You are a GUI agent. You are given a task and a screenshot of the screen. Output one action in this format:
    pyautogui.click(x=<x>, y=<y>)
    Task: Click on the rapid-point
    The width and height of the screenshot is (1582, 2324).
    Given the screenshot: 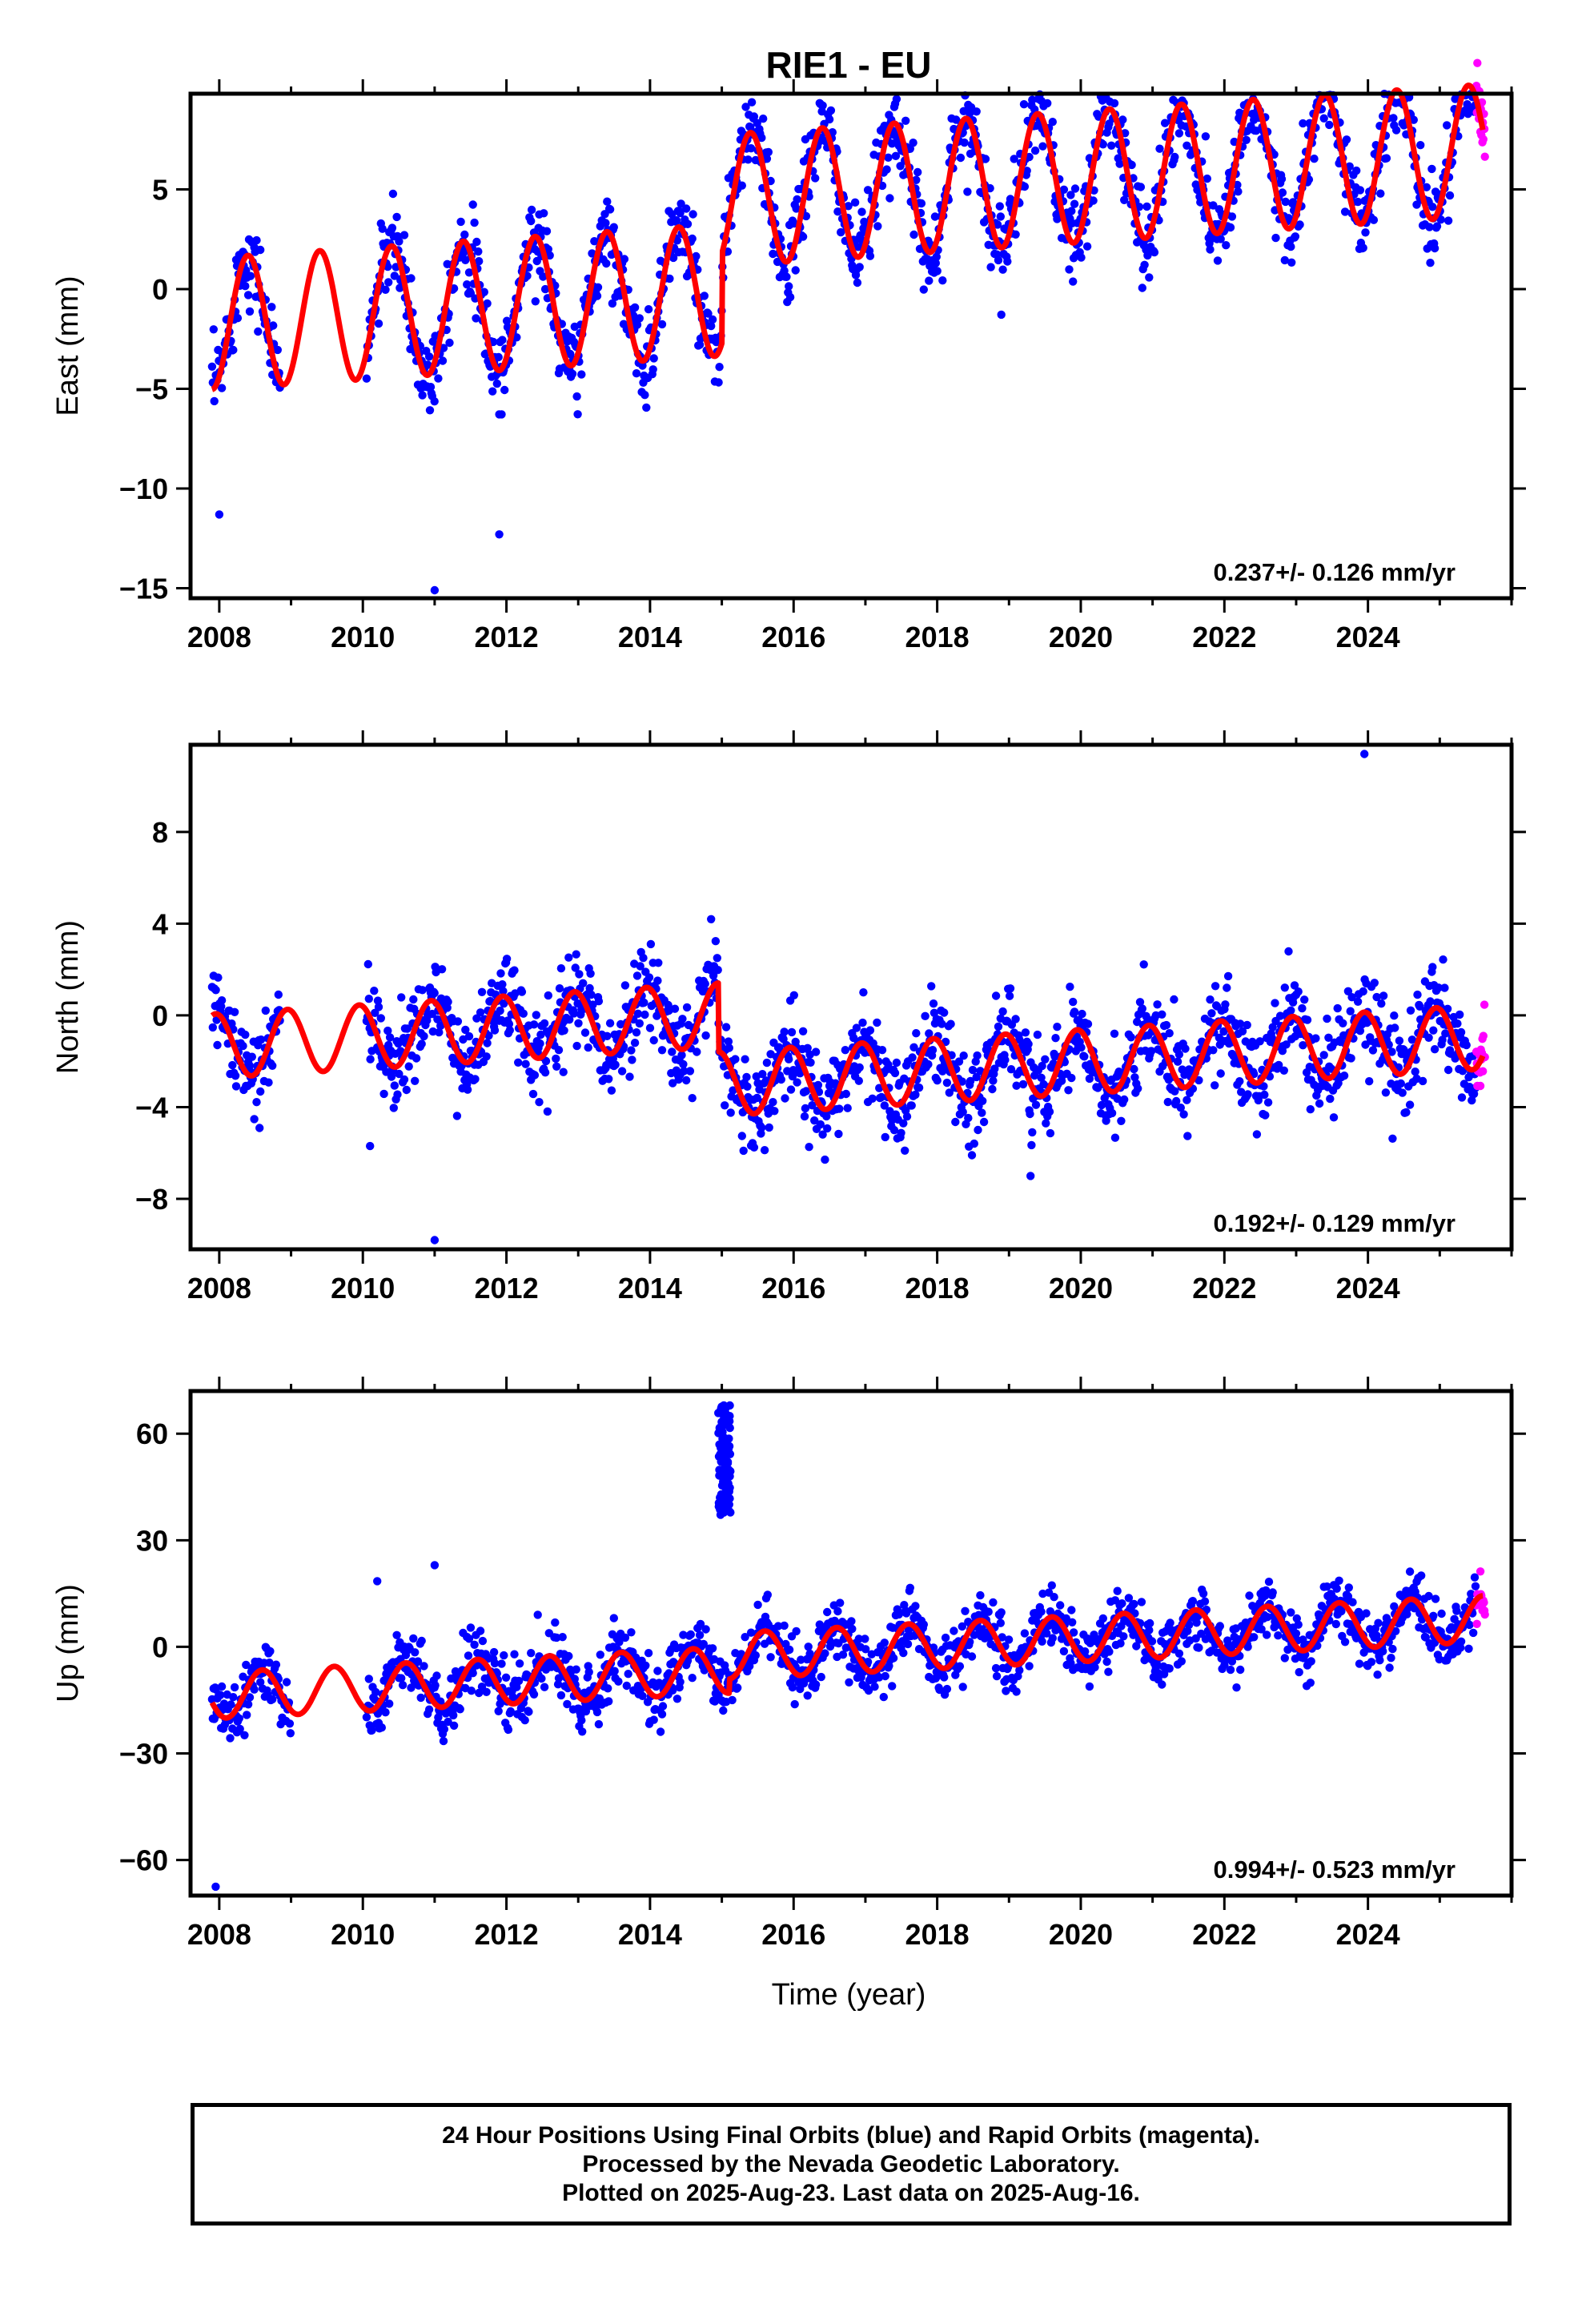 What is the action you would take?
    pyautogui.click(x=1484, y=1035)
    